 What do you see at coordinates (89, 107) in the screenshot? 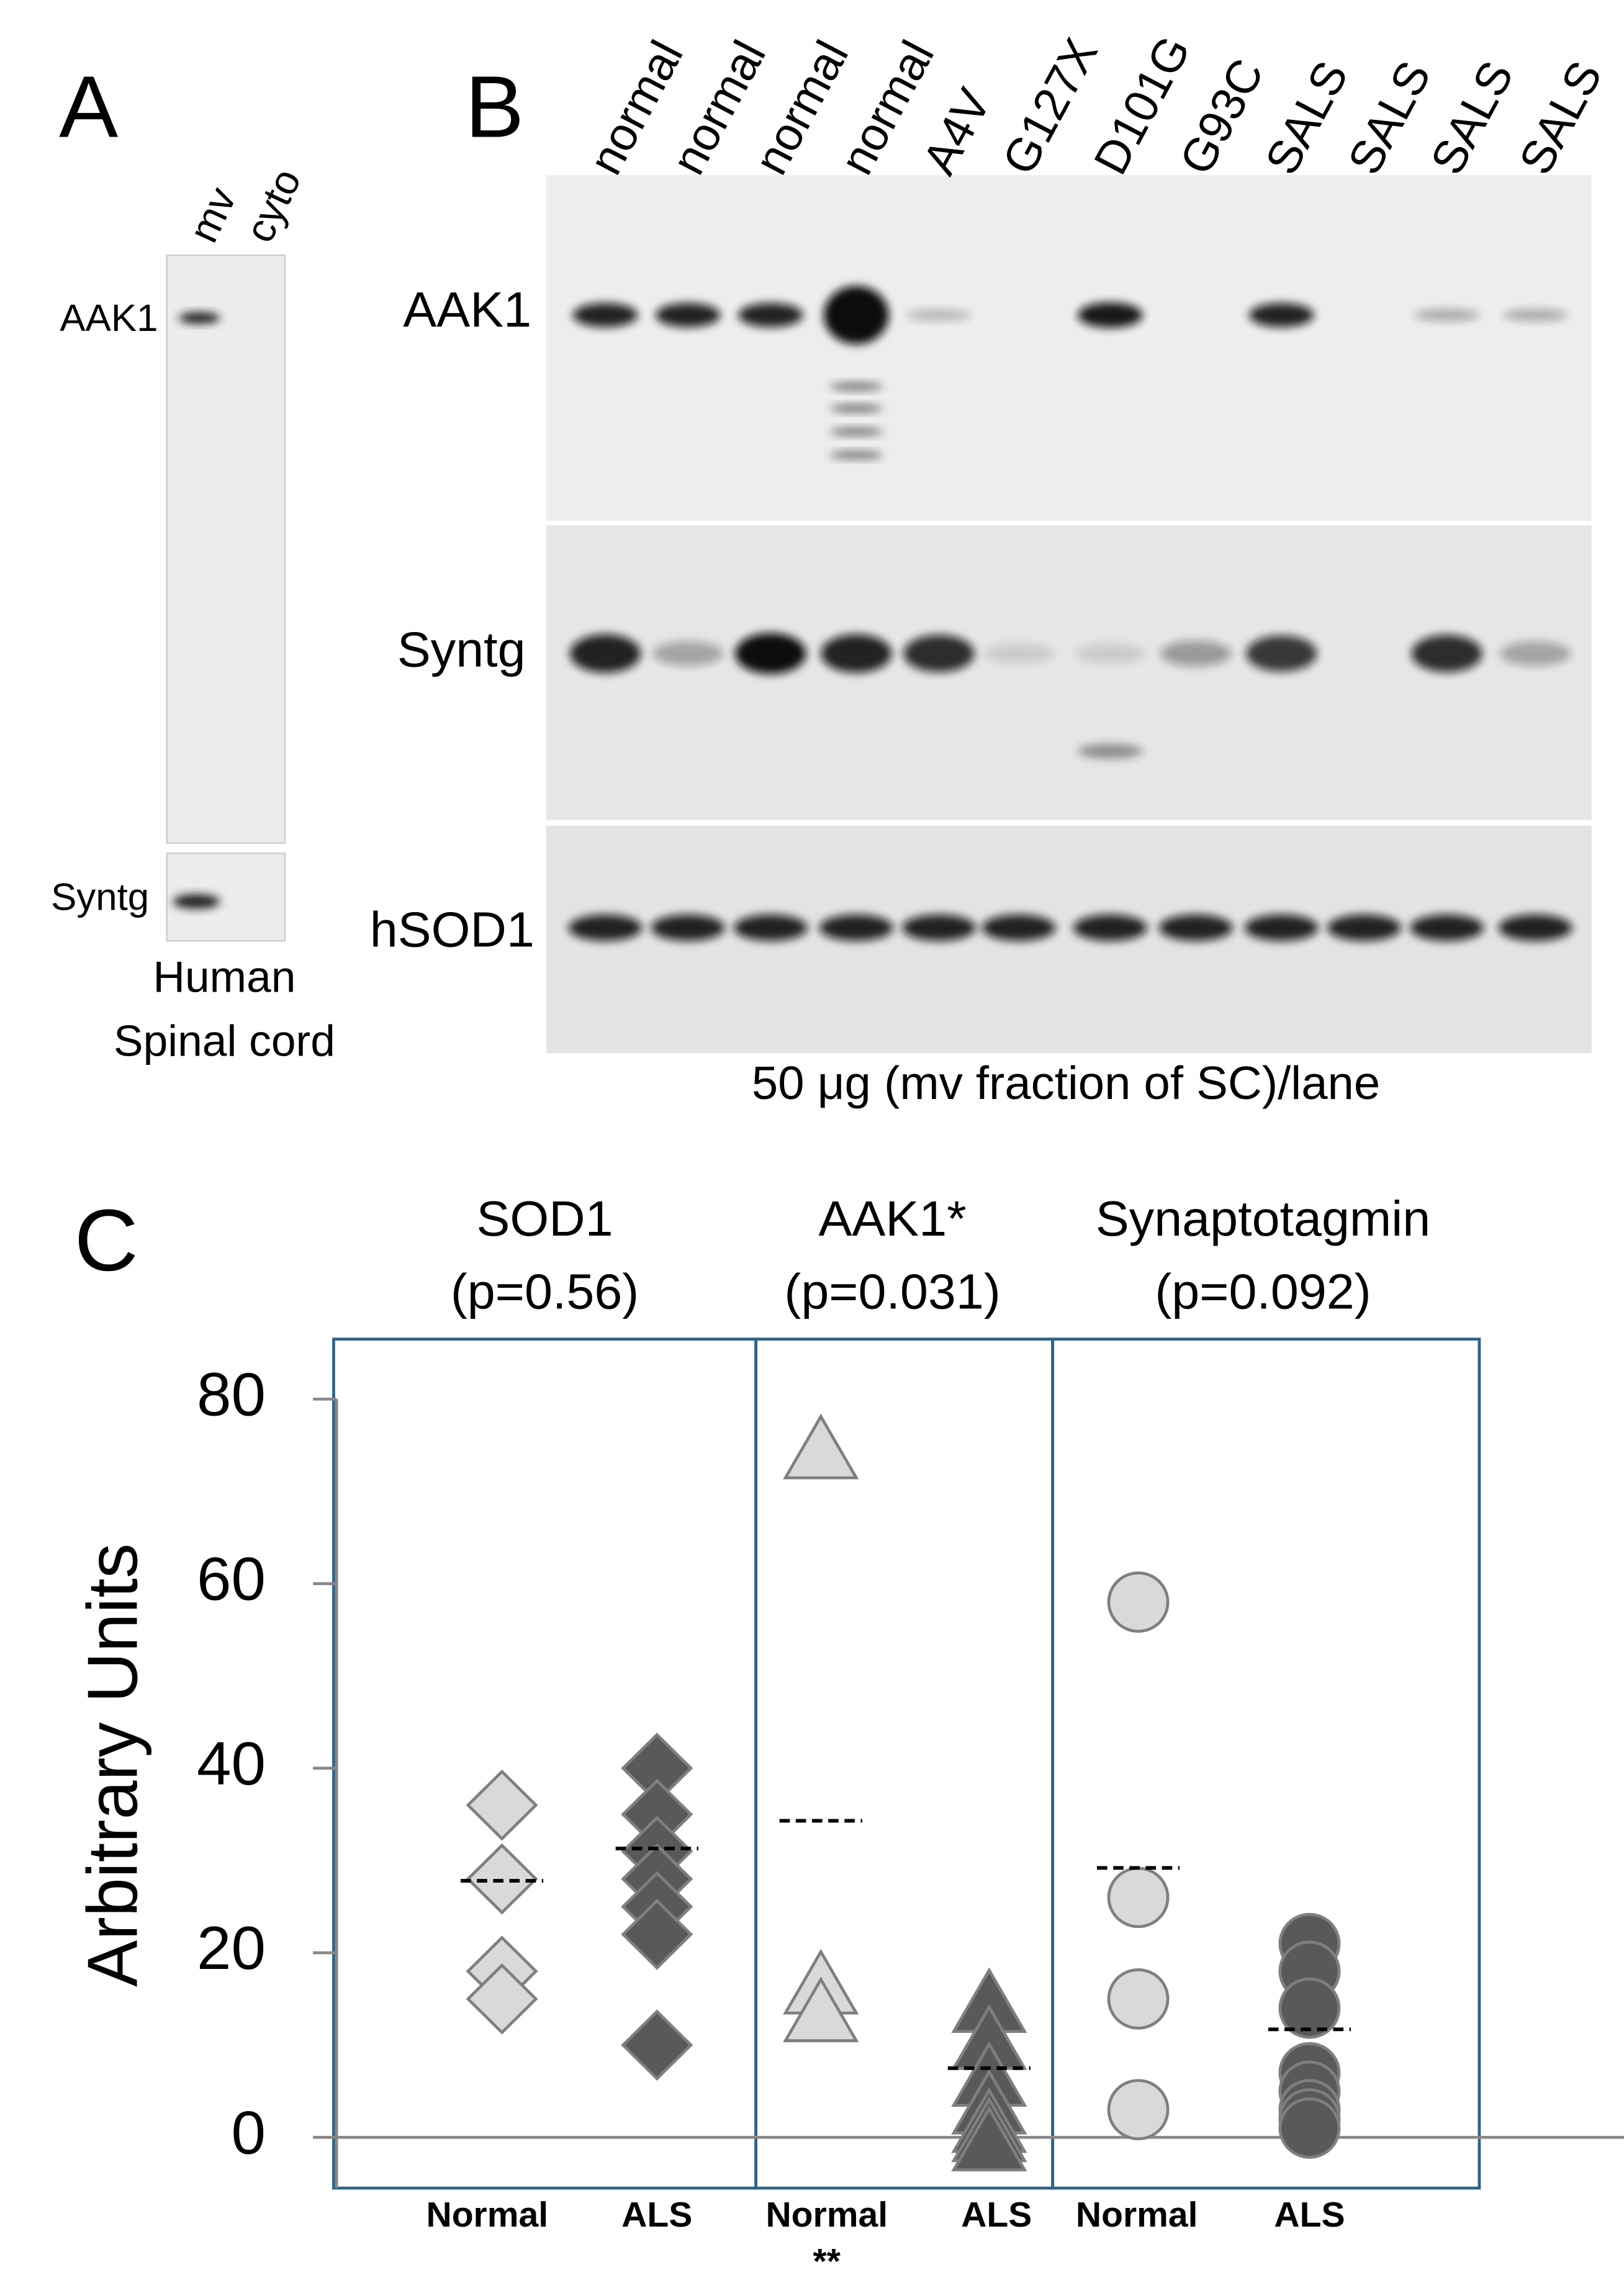
I see `panel-label: A` at bounding box center [89, 107].